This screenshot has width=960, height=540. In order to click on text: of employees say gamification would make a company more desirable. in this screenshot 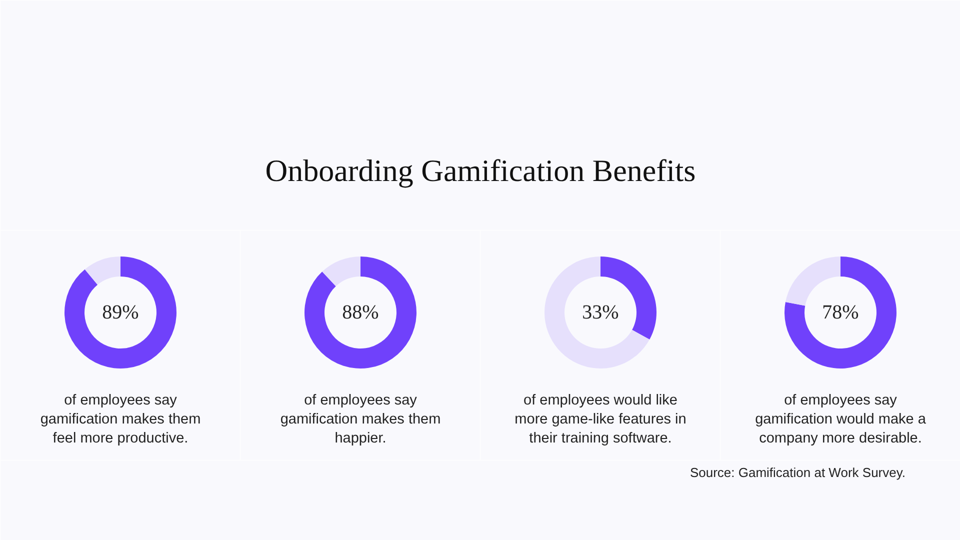, I will do `click(841, 419)`.